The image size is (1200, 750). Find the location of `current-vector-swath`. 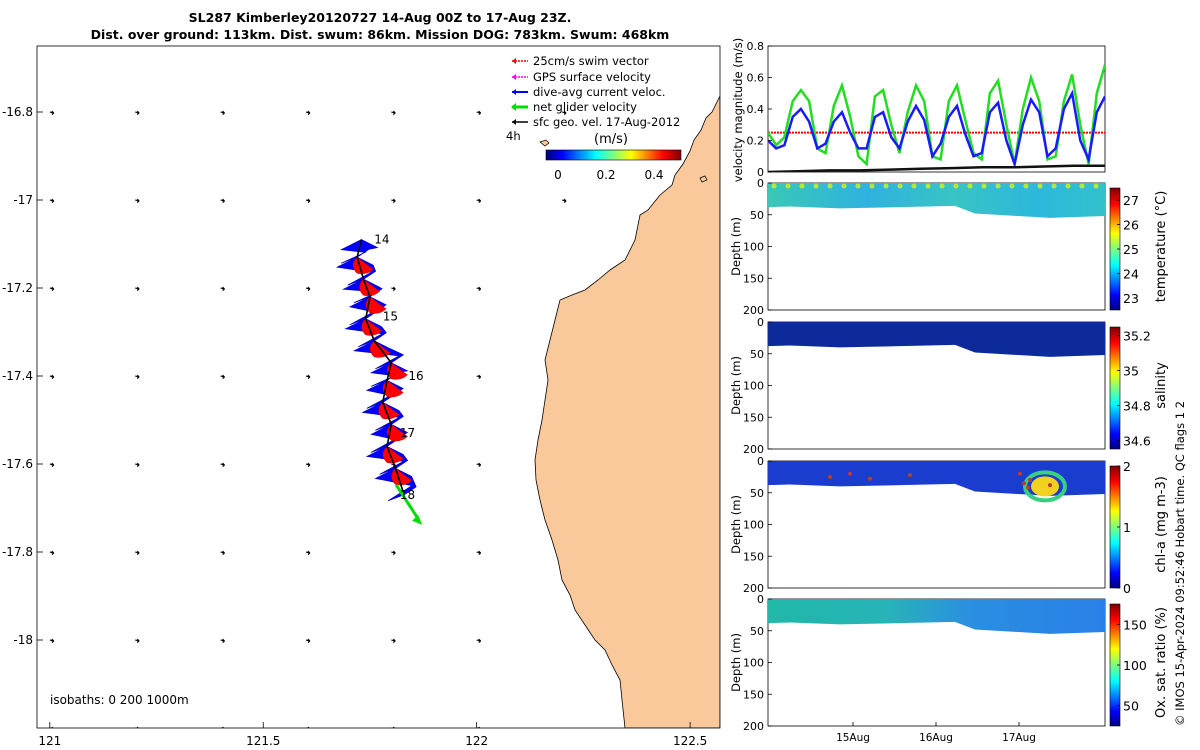

current-vector-swath is located at coordinates (365, 333).